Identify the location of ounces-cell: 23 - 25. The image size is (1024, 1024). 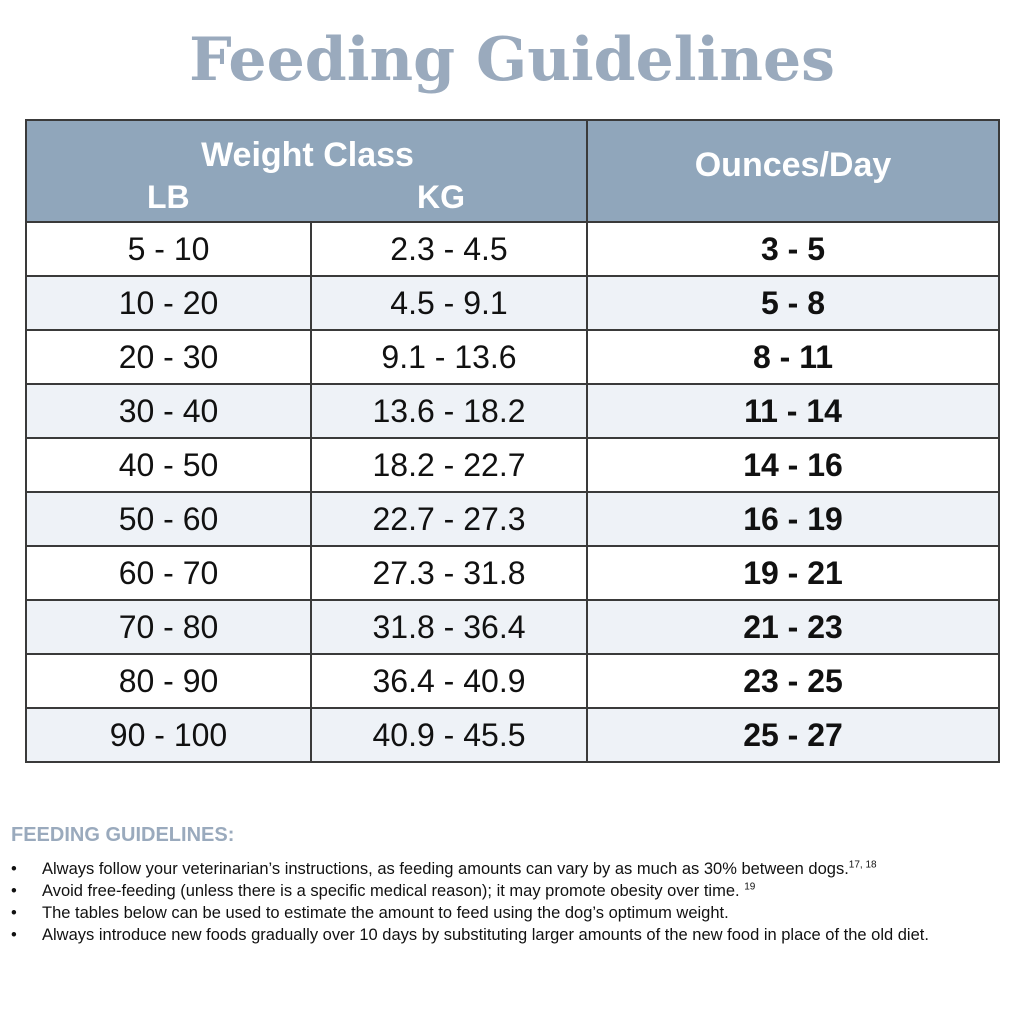
(793, 681).